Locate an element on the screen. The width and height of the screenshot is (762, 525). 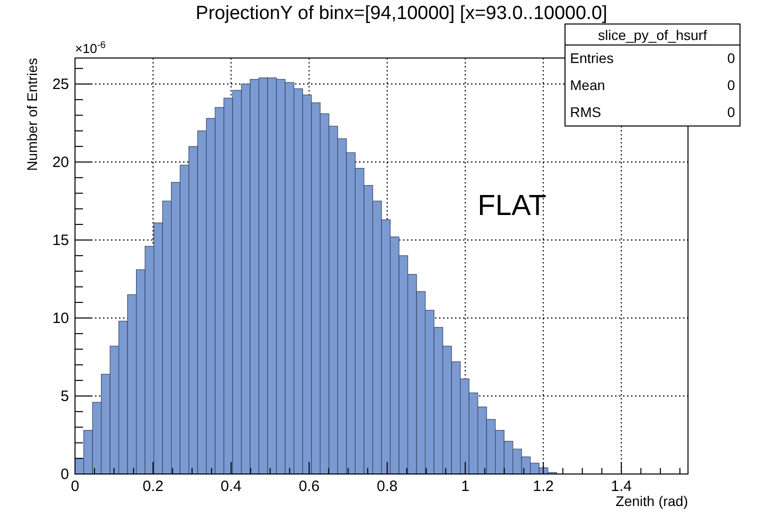
y-tick-label: 25 is located at coordinates (60, 85).